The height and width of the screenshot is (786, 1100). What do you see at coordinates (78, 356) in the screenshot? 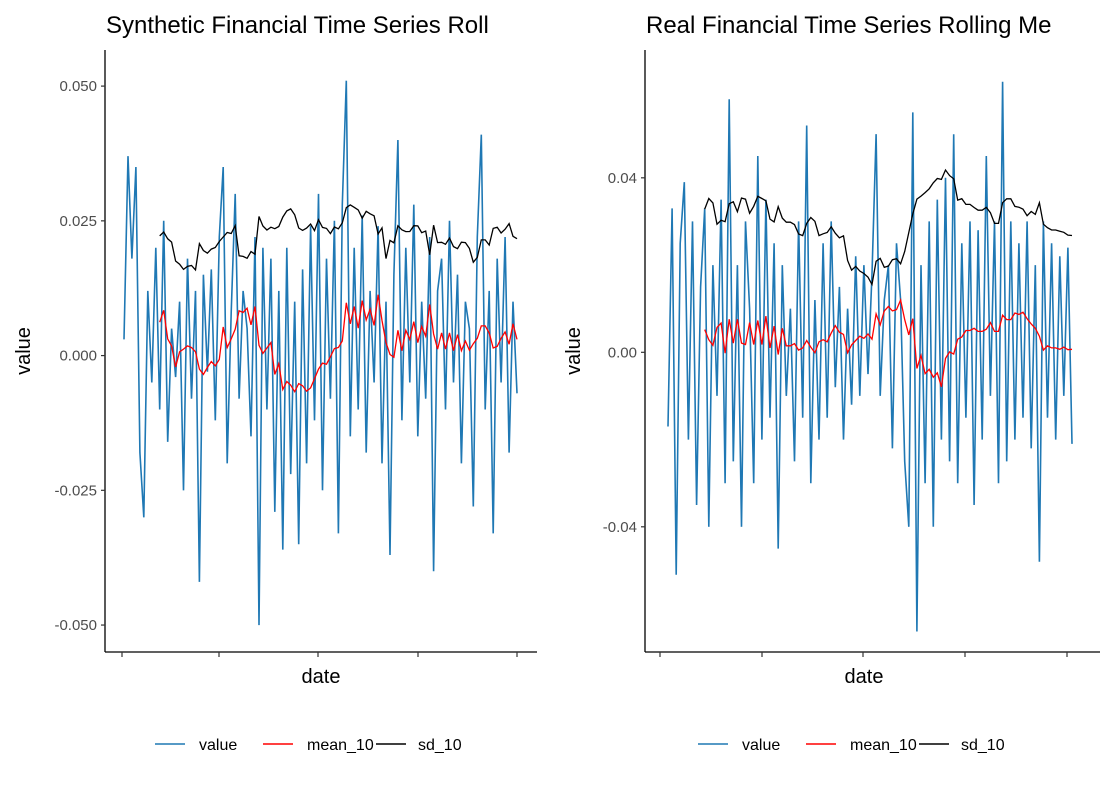
I see `y-tick-label: 0.000` at bounding box center [78, 356].